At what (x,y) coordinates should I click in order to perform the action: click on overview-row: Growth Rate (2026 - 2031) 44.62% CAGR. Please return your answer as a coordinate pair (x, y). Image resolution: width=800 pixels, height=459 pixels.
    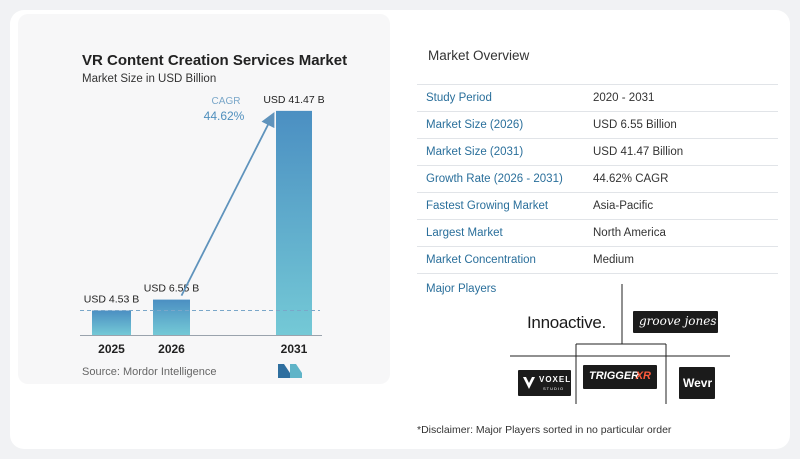
    Looking at the image, I should click on (597, 179).